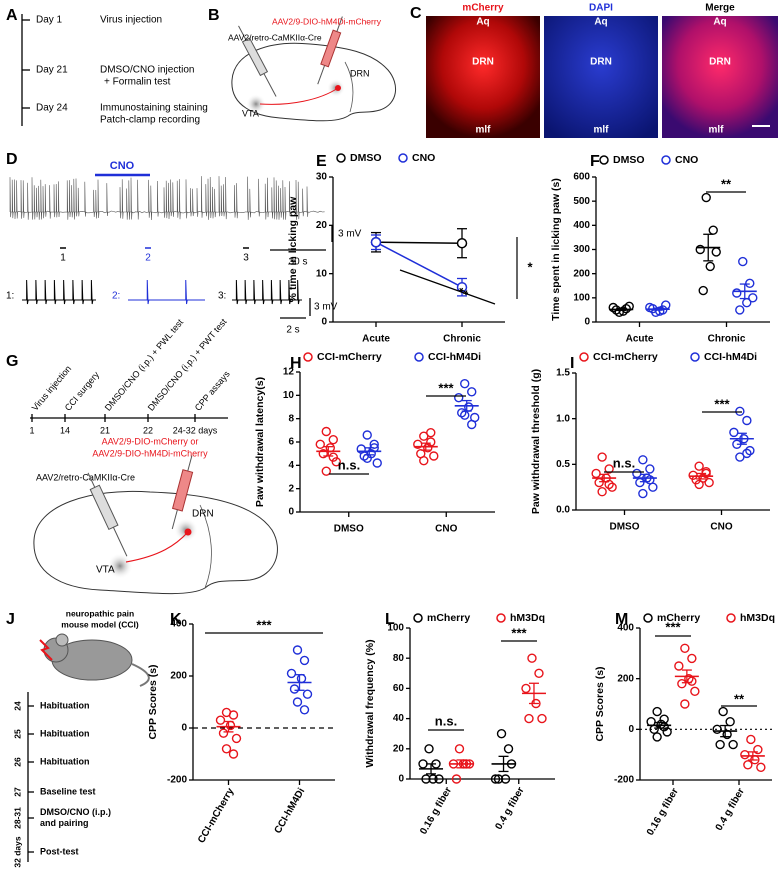 The height and width of the screenshot is (876, 782). Describe the element at coordinates (399, 748) in the screenshot. I see `y-tick-label: 20` at that location.